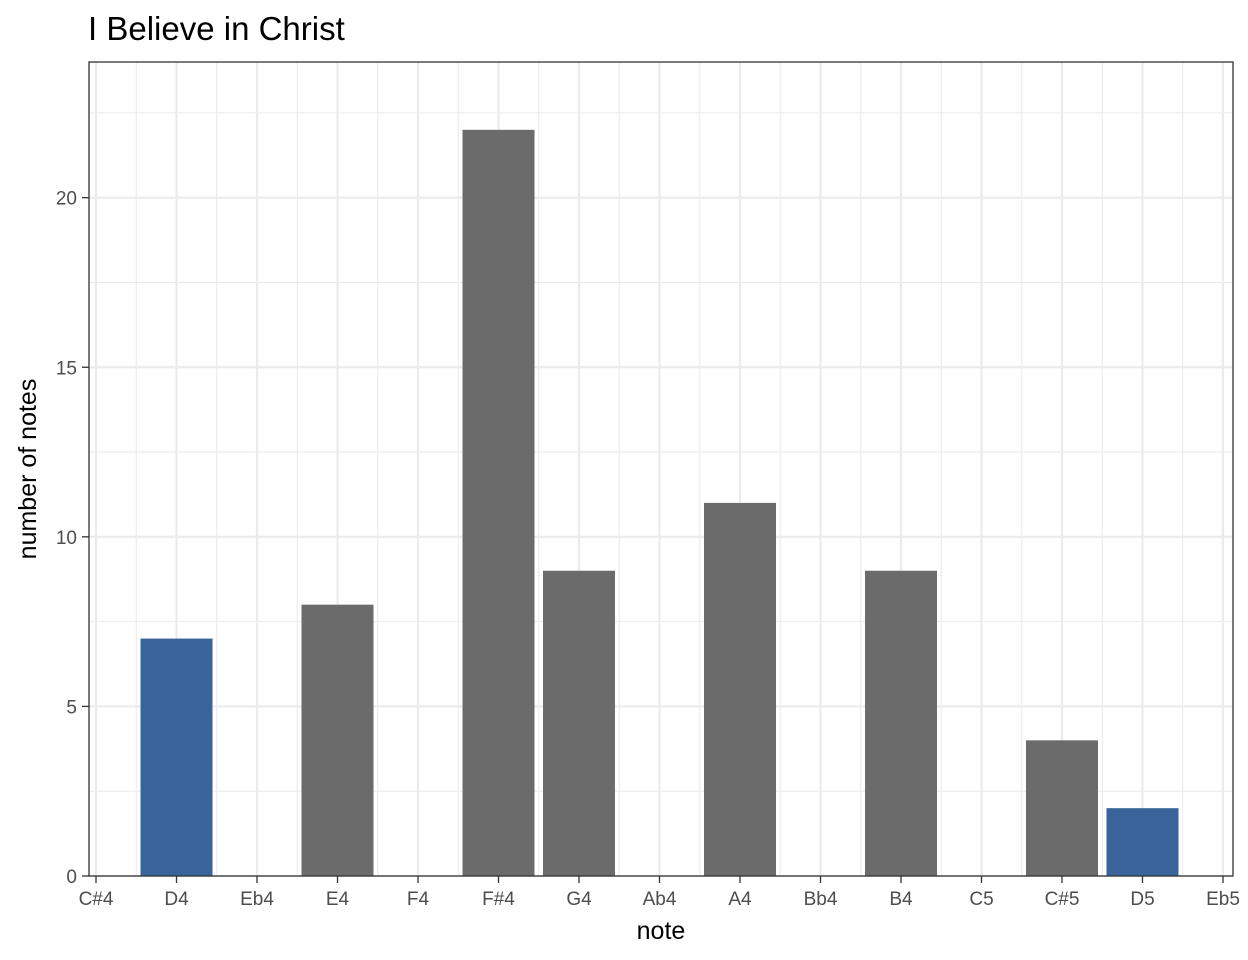 The width and height of the screenshot is (1248, 960). What do you see at coordinates (901, 899) in the screenshot?
I see `x-tick-label: B4` at bounding box center [901, 899].